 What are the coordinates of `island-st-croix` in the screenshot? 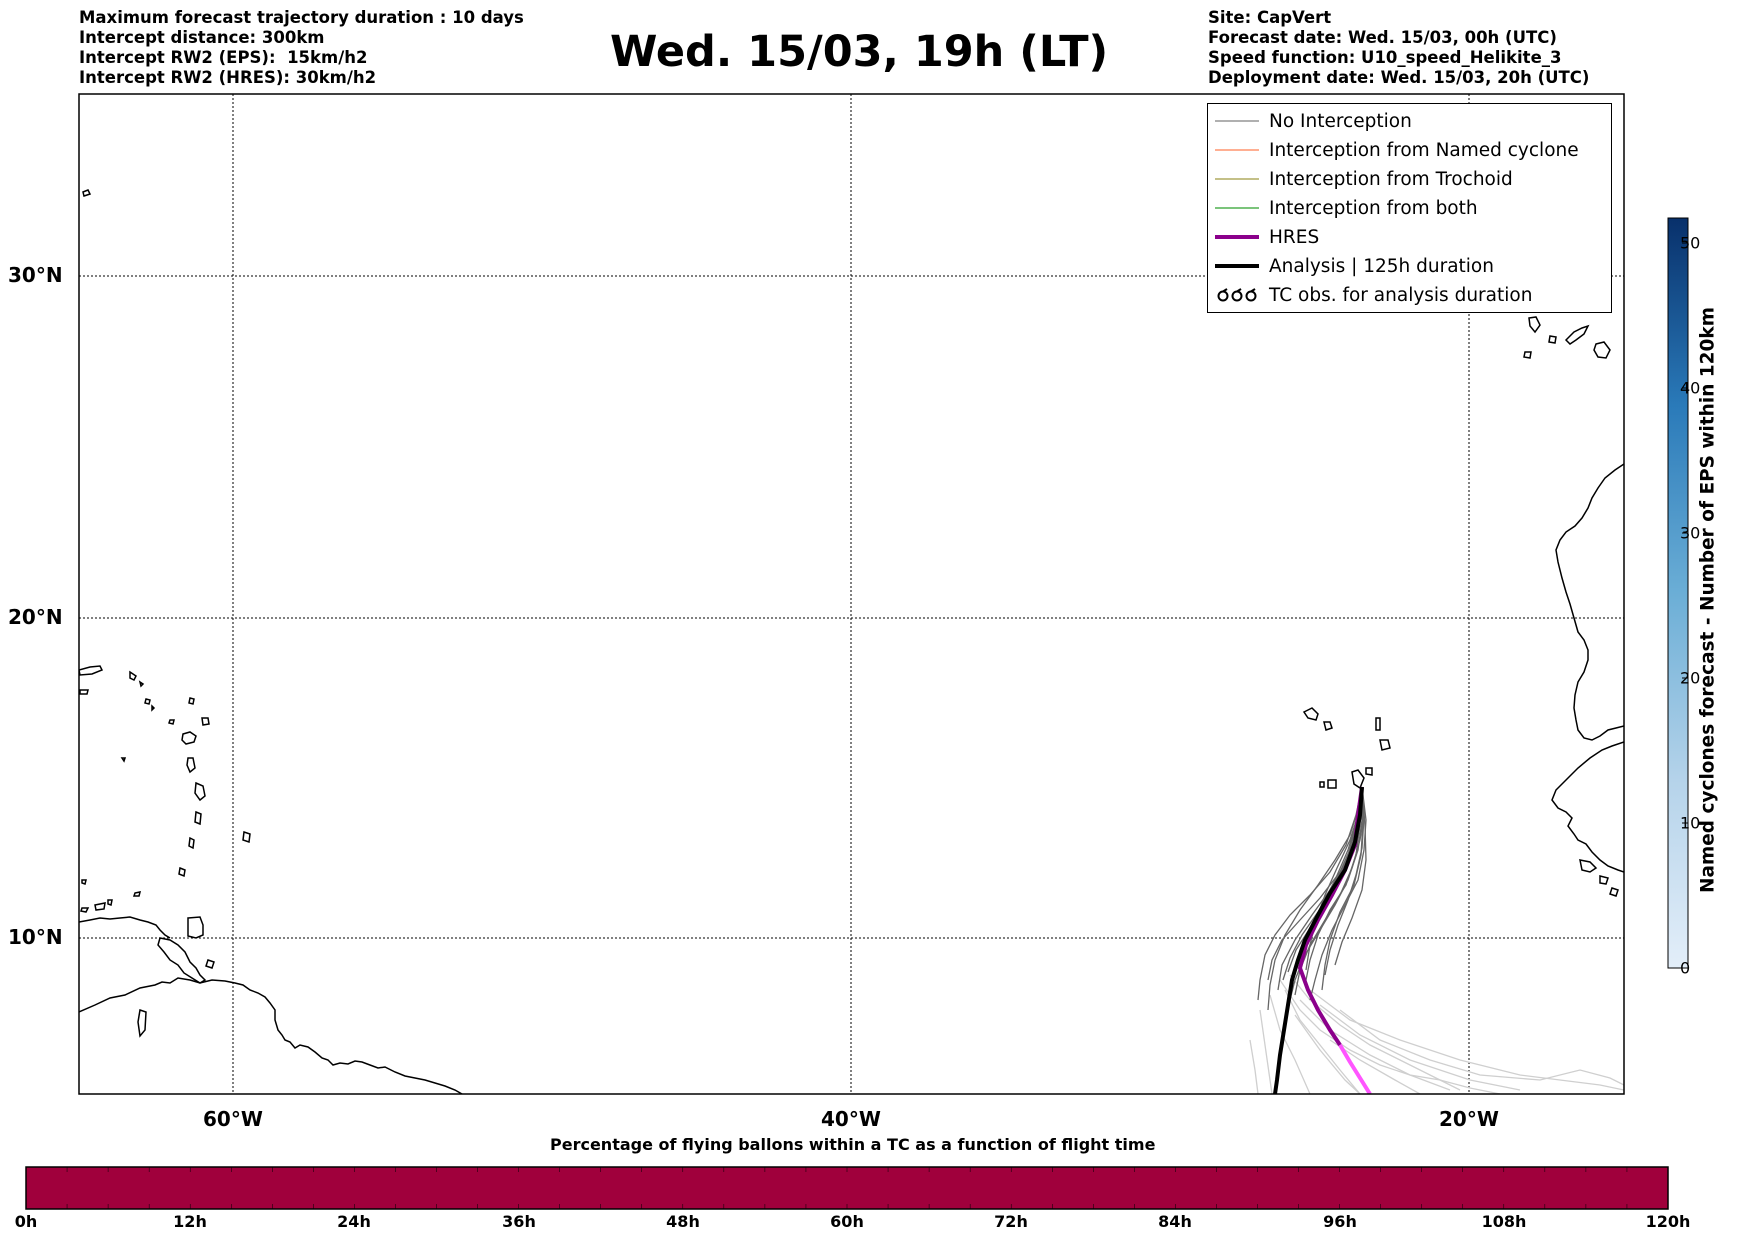 It's located at (84, 692).